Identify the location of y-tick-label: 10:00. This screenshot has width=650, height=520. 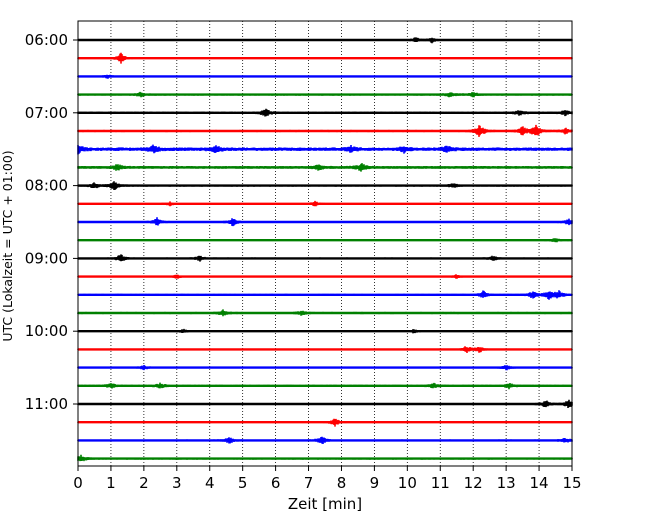
(46, 331).